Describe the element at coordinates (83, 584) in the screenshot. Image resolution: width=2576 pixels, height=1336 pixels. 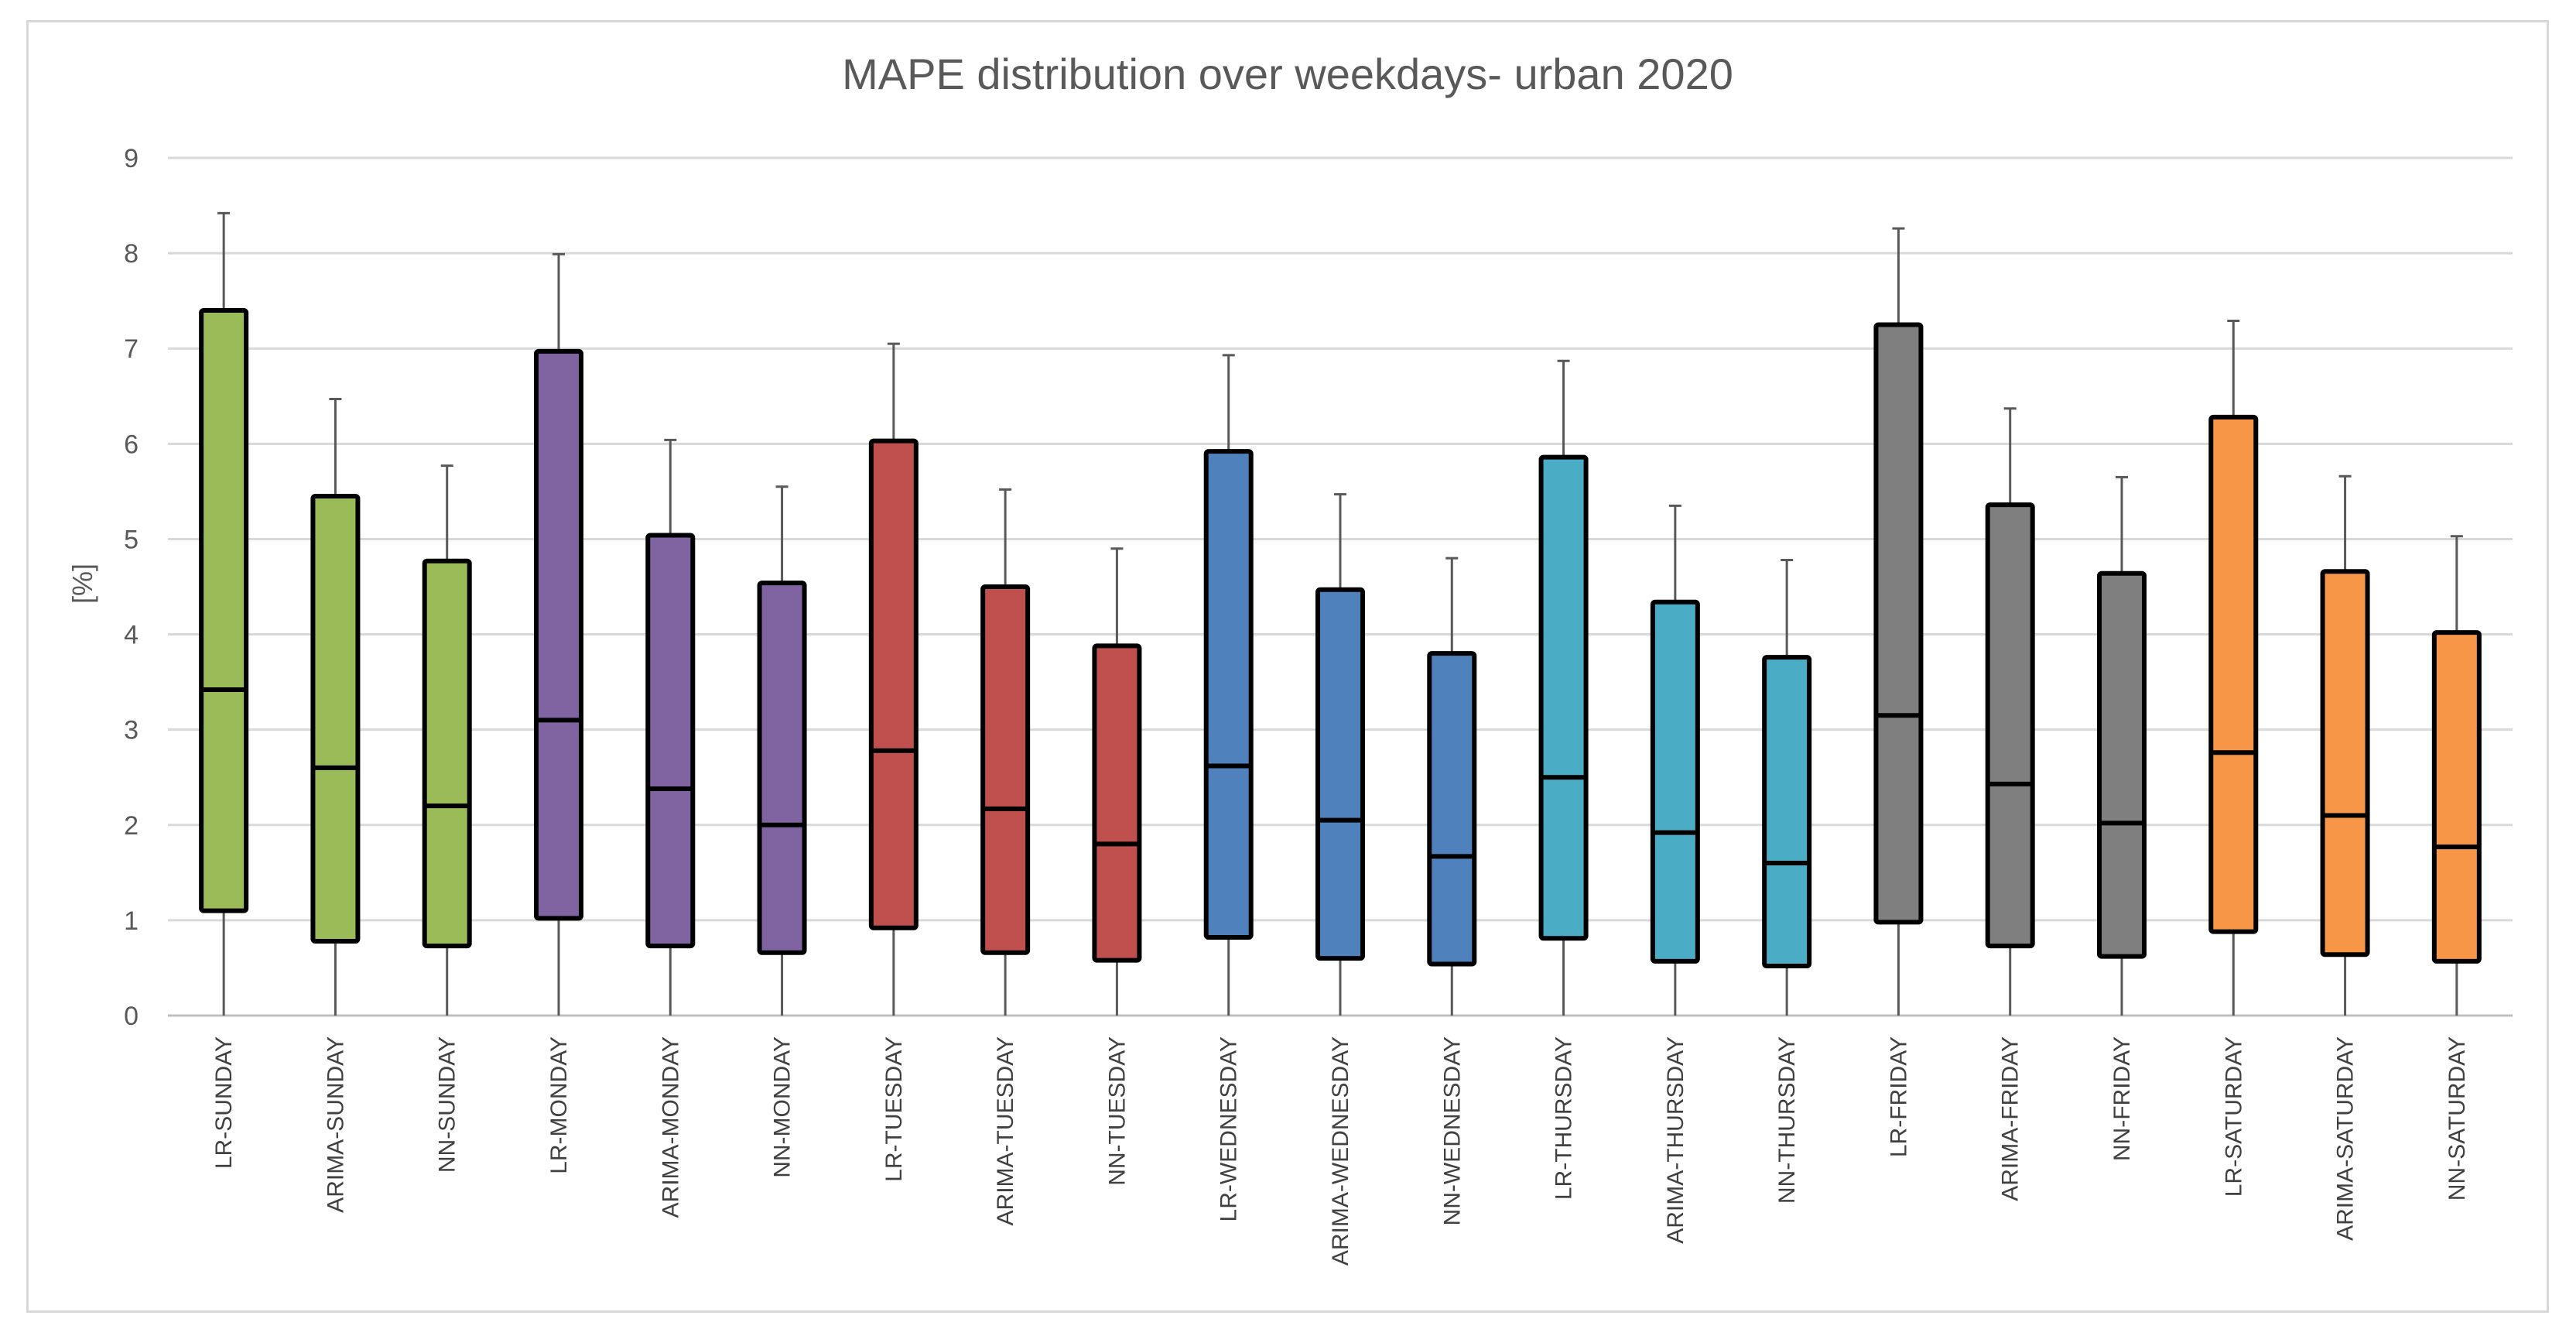
I see `y-axis-label: [%]` at that location.